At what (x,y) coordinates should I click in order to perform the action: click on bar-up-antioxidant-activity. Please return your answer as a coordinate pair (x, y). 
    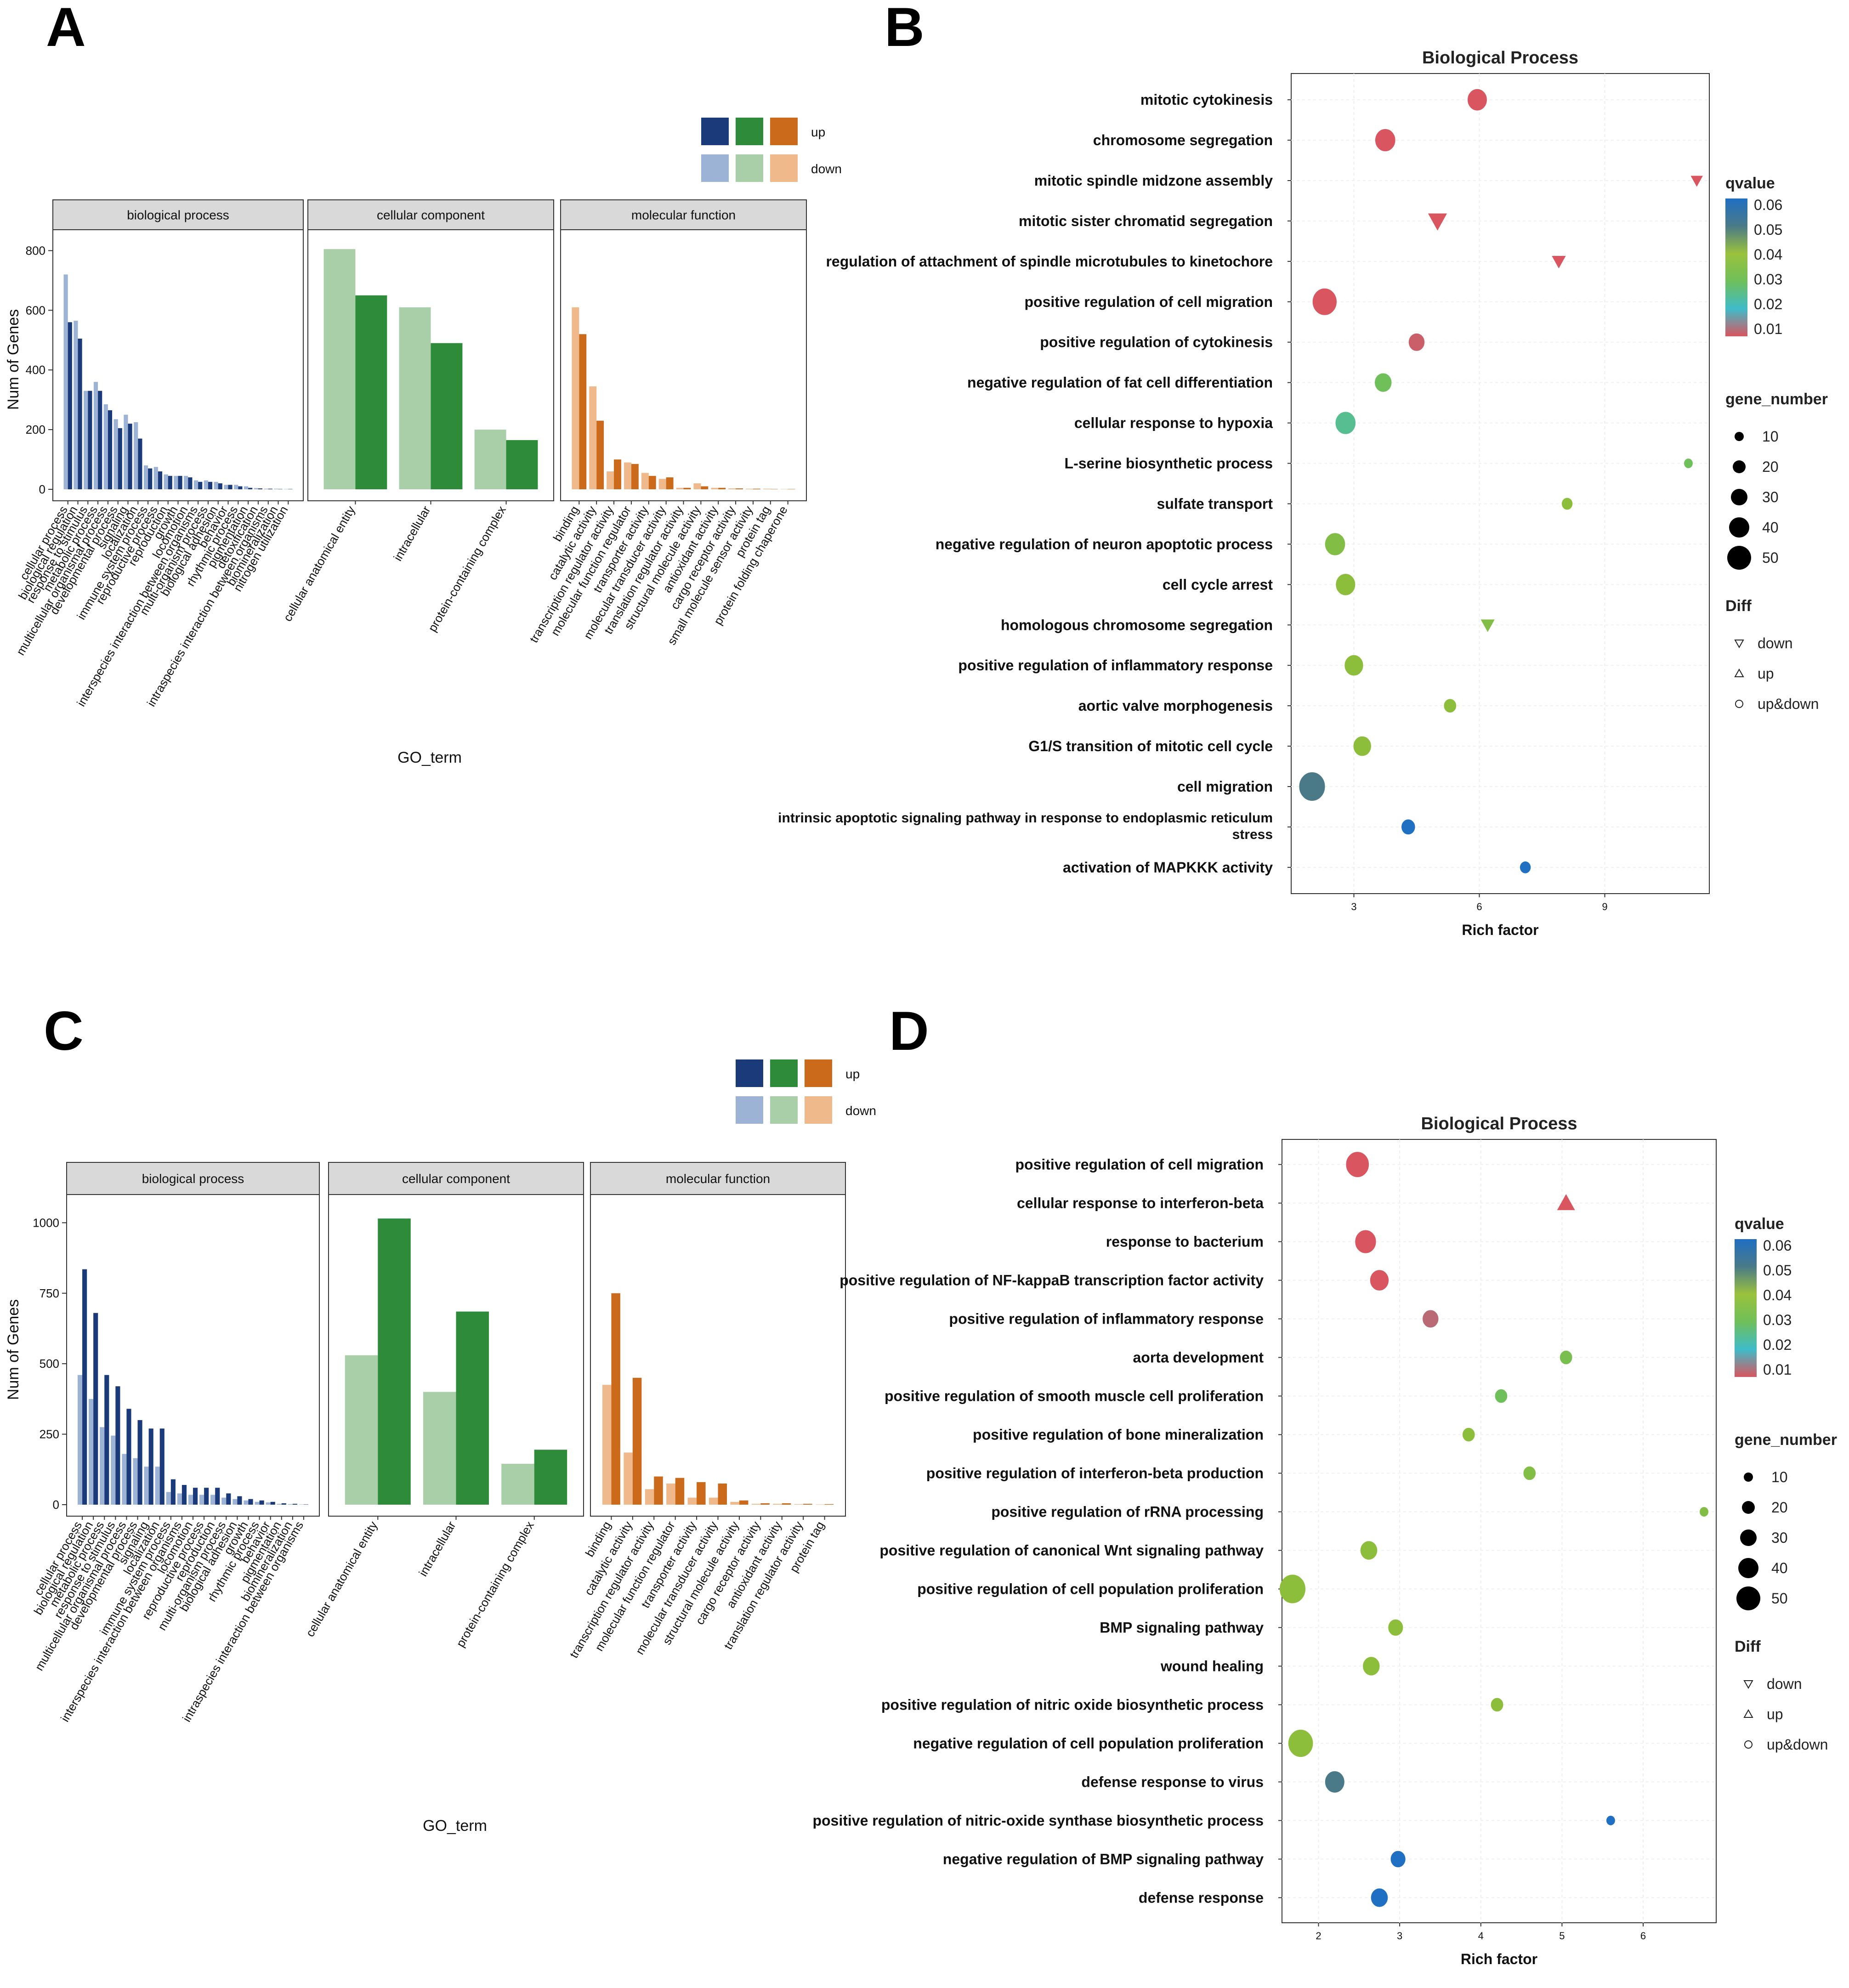
    Looking at the image, I should click on (722, 488).